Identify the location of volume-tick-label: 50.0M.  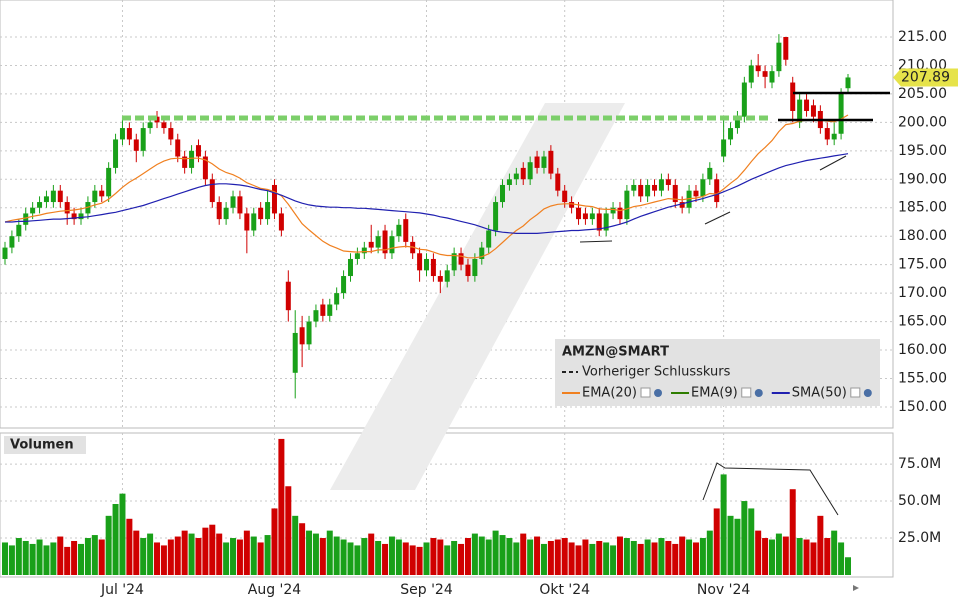
(919, 501).